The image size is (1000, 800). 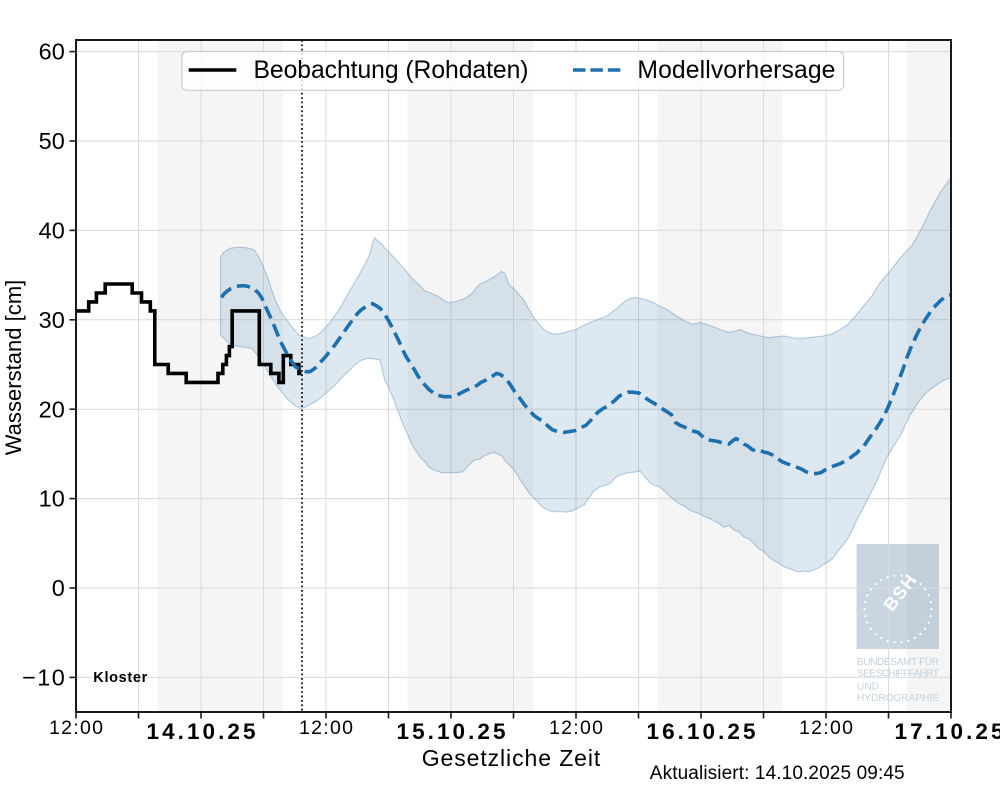 I want to click on svg-text: Kloster, so click(x=120, y=678).